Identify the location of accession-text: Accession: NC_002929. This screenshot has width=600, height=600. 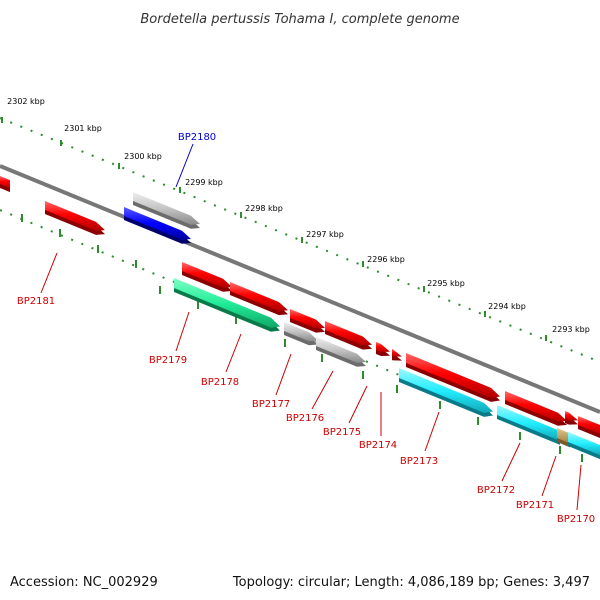
(84, 582).